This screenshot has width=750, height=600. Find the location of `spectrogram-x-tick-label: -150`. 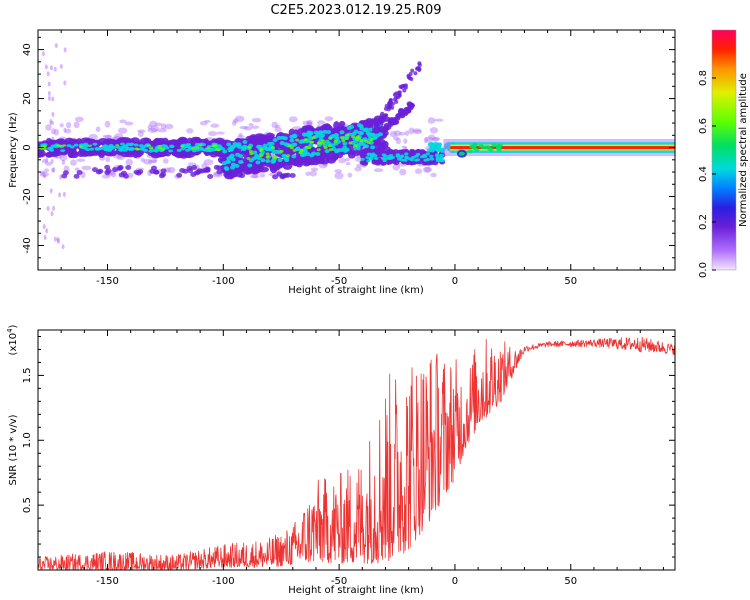

spectrogram-x-tick-label: -150 is located at coordinates (107, 281).